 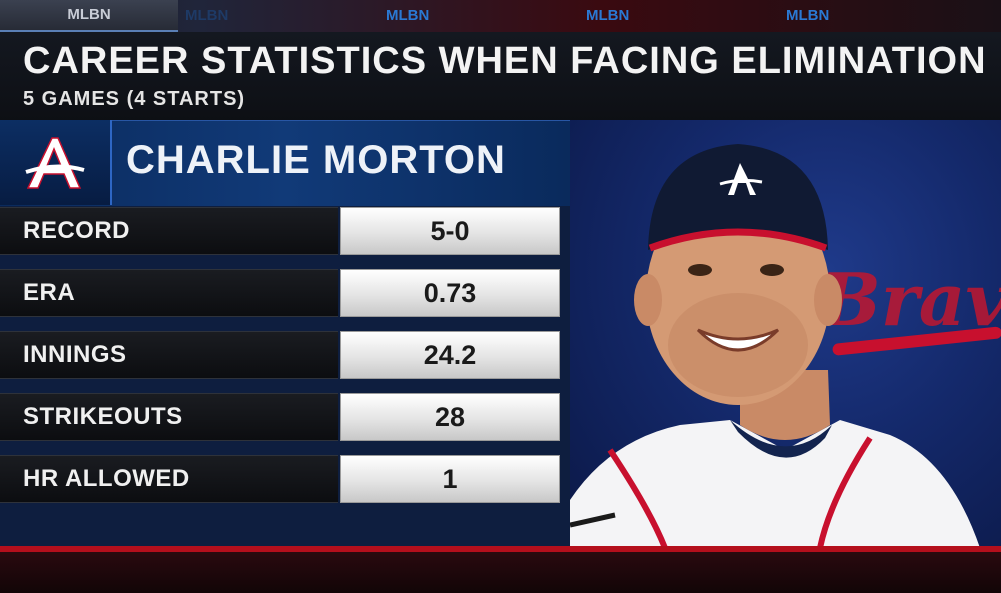 What do you see at coordinates (106, 478) in the screenshot?
I see `stat-label: HR ALLOWED` at bounding box center [106, 478].